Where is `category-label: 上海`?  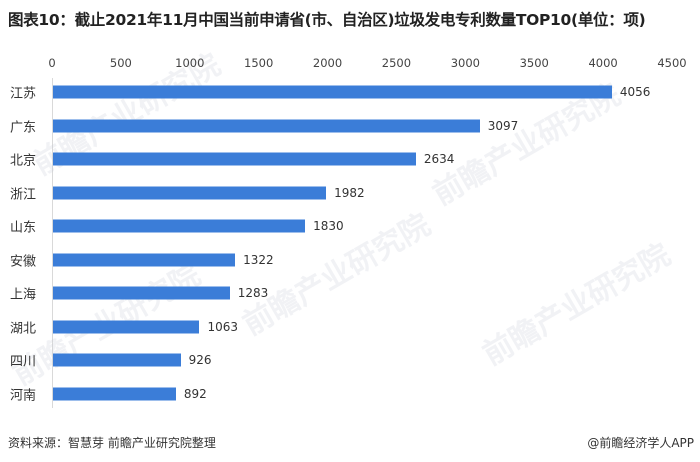
category-label: 上海 is located at coordinates (23, 295).